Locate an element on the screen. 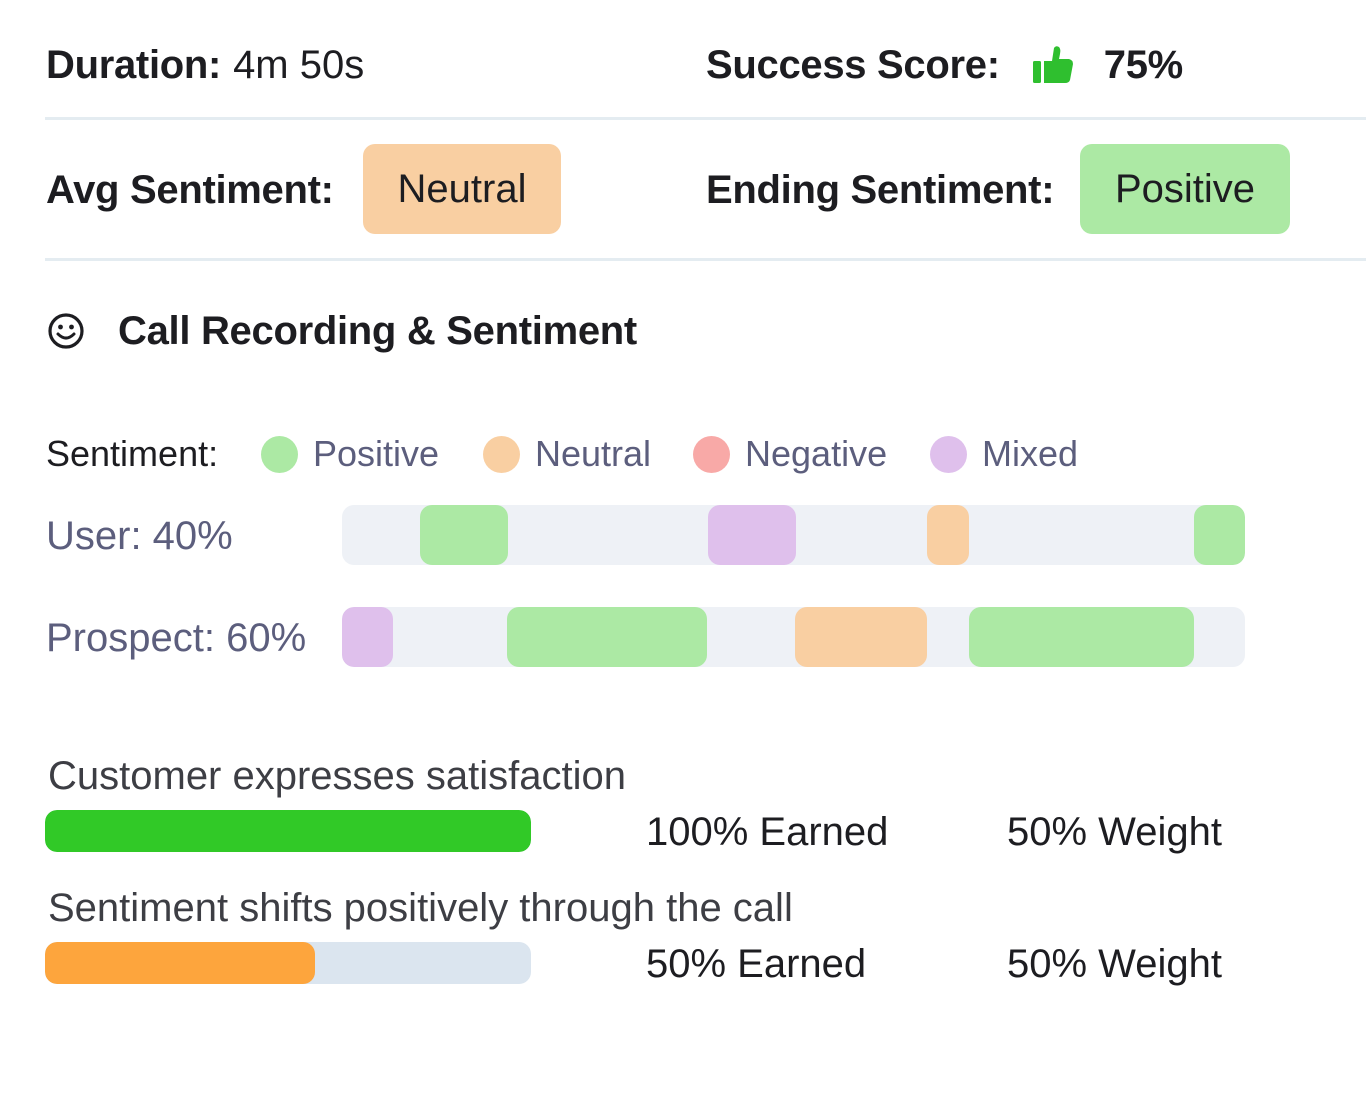 Image resolution: width=1366 pixels, height=1112 pixels. ending-sentiment-badge: Positive is located at coordinates (1185, 189).